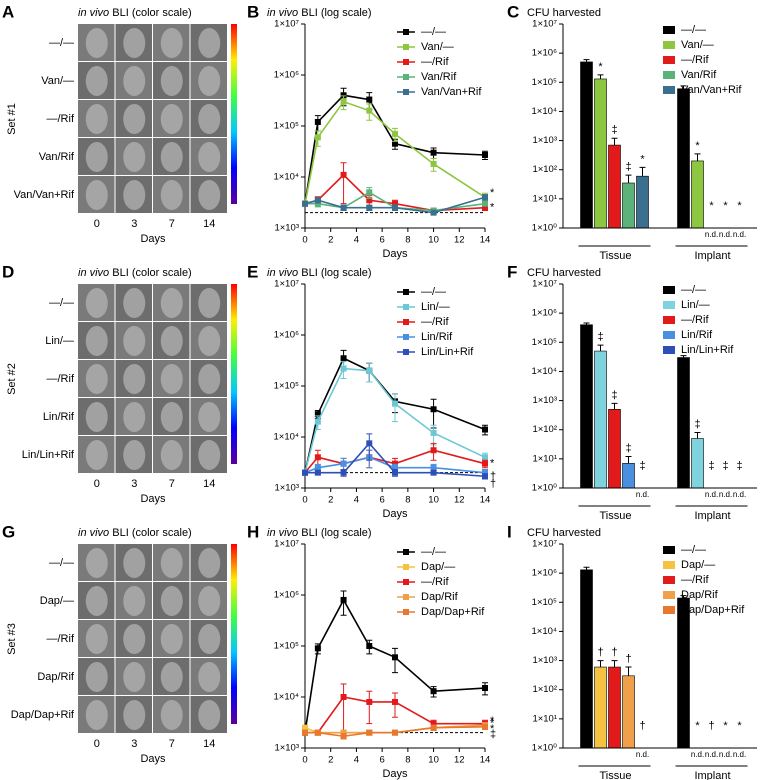 Image resolution: width=762 pixels, height=780 pixels. What do you see at coordinates (356, 500) in the screenshot?
I see `x-tick-label: 4` at bounding box center [356, 500].